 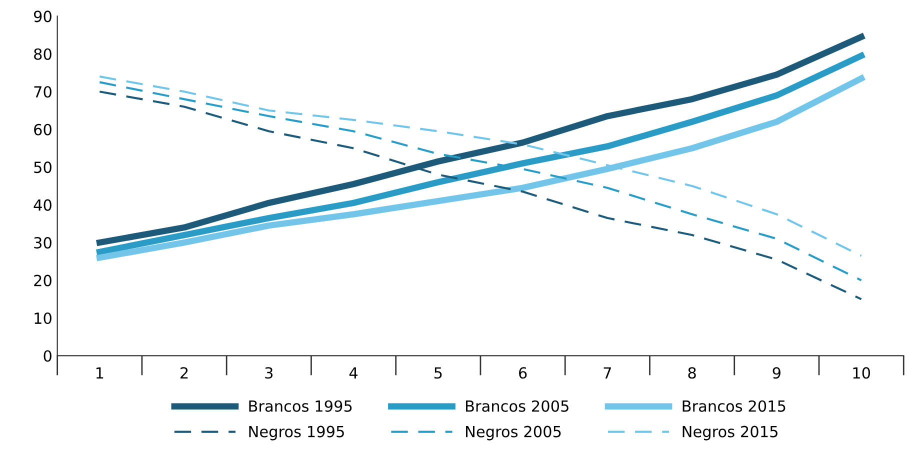 I want to click on x-tick-label: 2, so click(x=184, y=372).